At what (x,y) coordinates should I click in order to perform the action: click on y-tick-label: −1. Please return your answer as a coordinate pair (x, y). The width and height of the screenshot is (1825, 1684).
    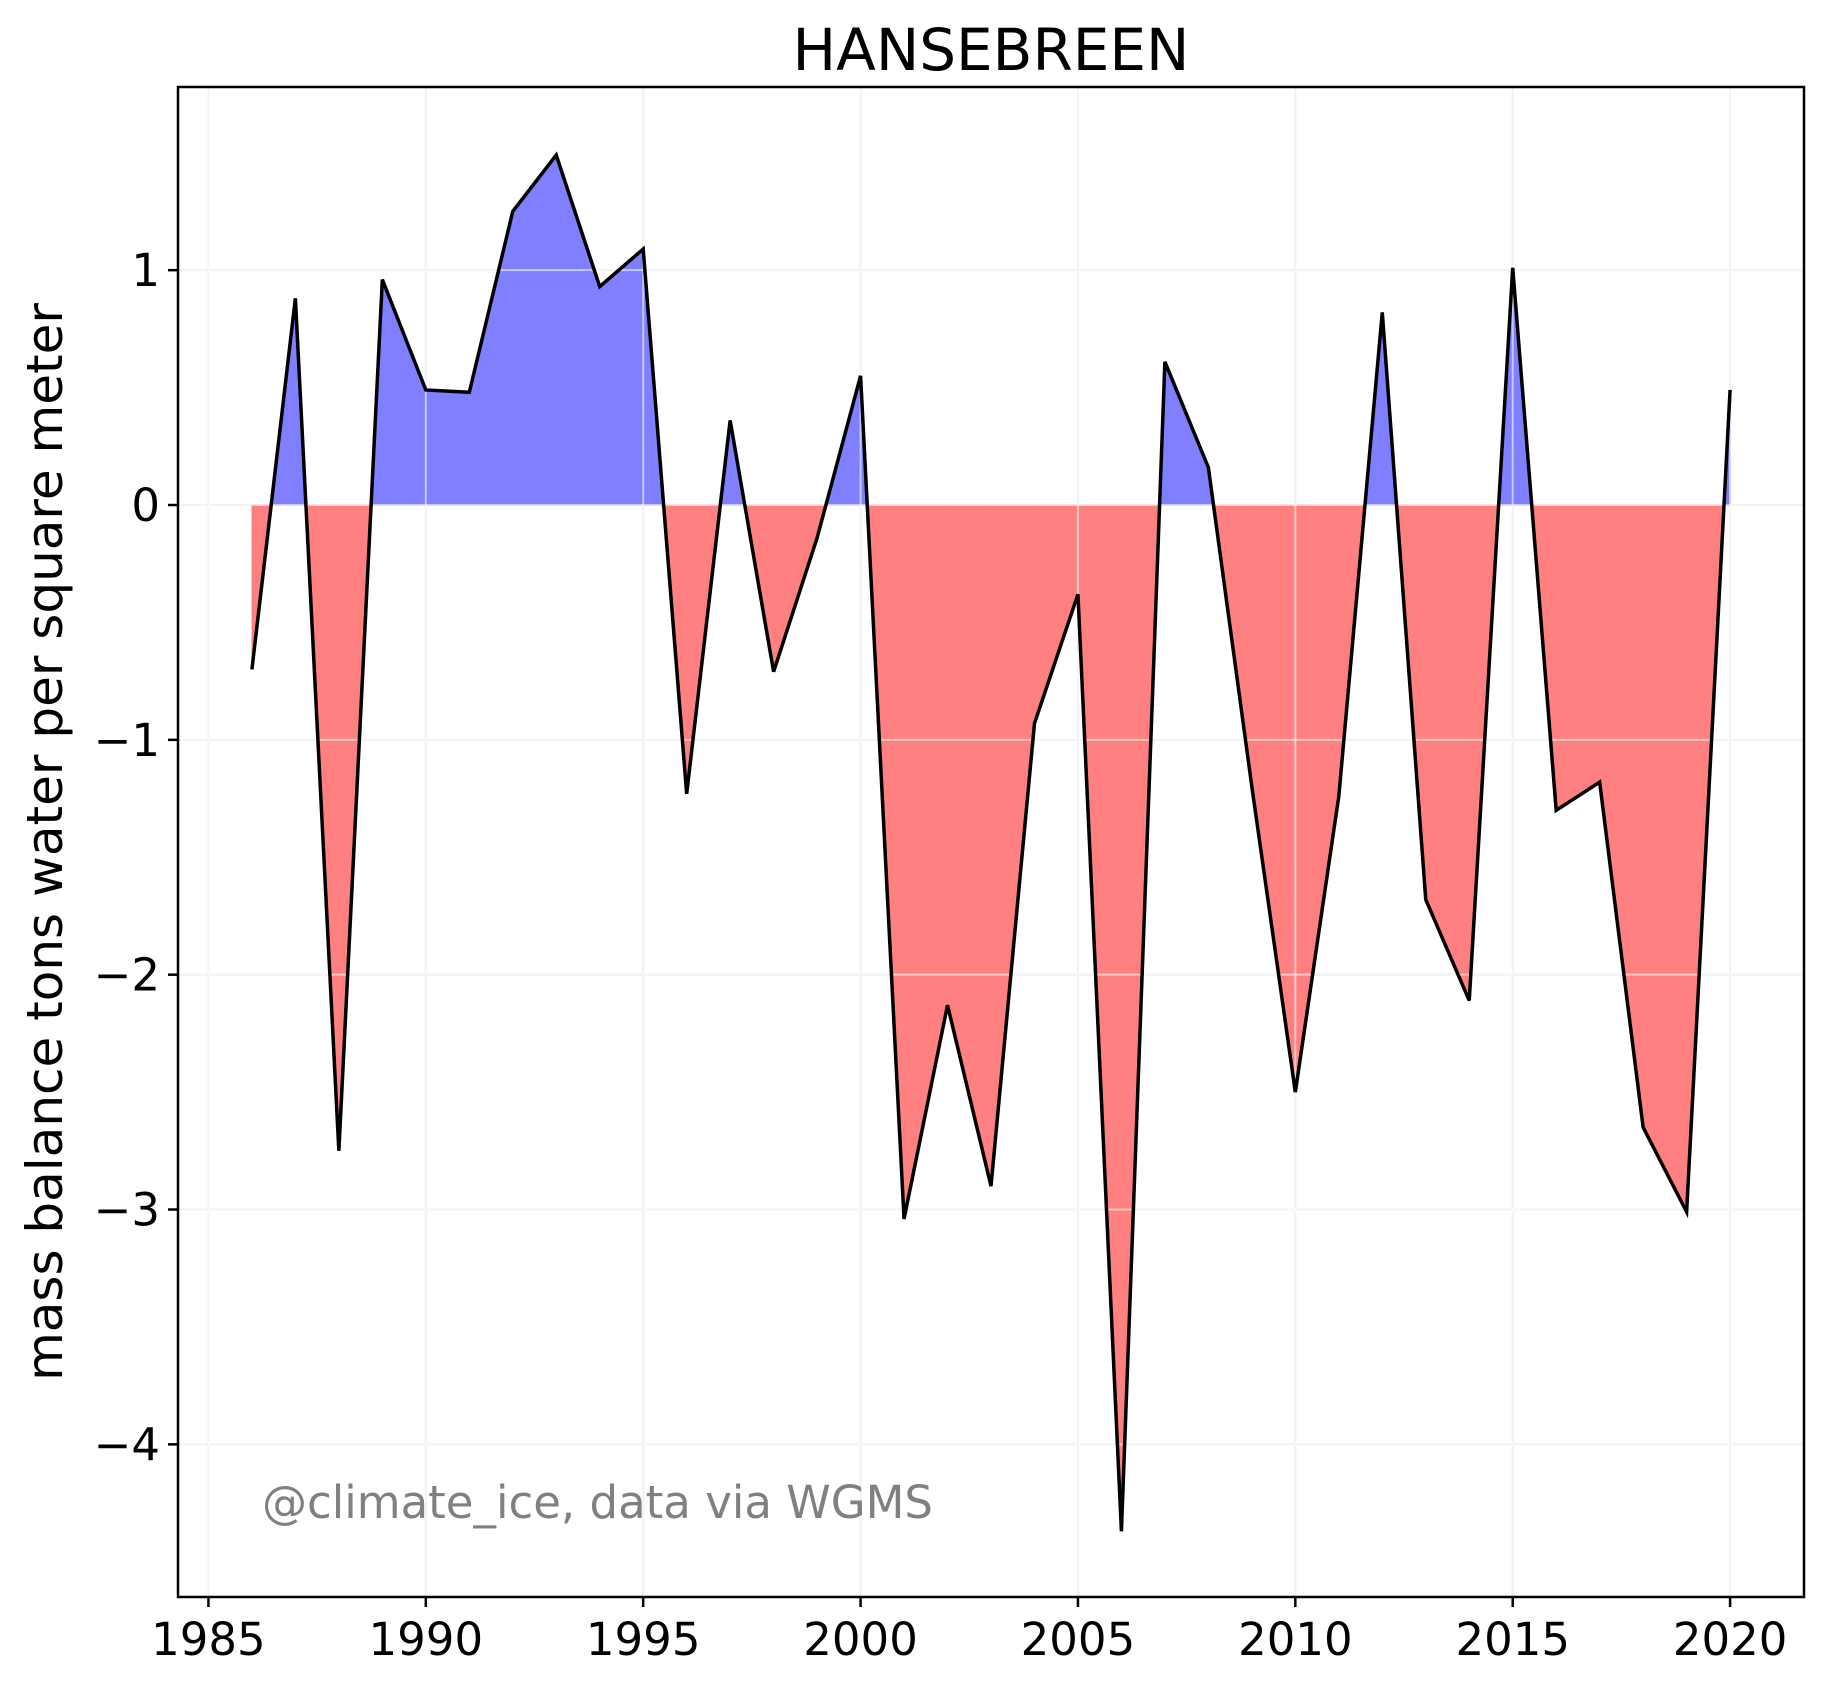
    Looking at the image, I should click on (127, 740).